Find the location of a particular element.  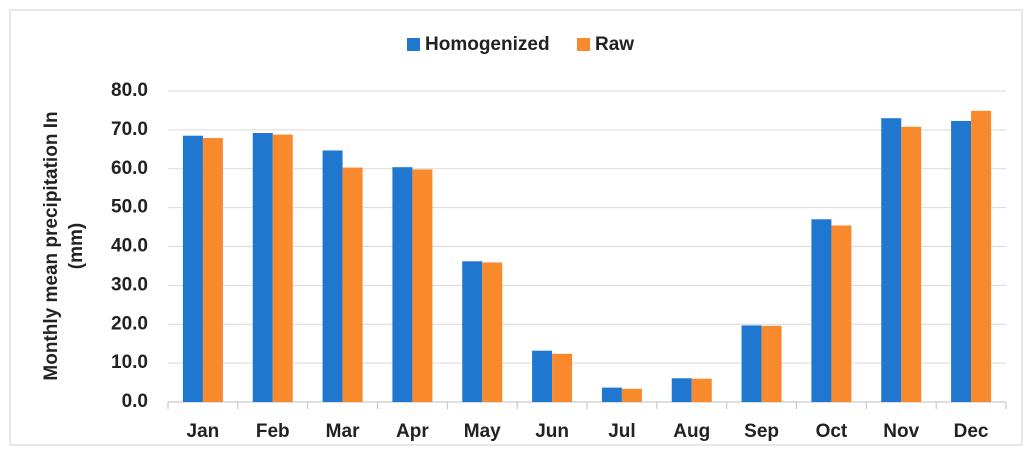

x-tick-label: Feb is located at coordinates (273, 431).